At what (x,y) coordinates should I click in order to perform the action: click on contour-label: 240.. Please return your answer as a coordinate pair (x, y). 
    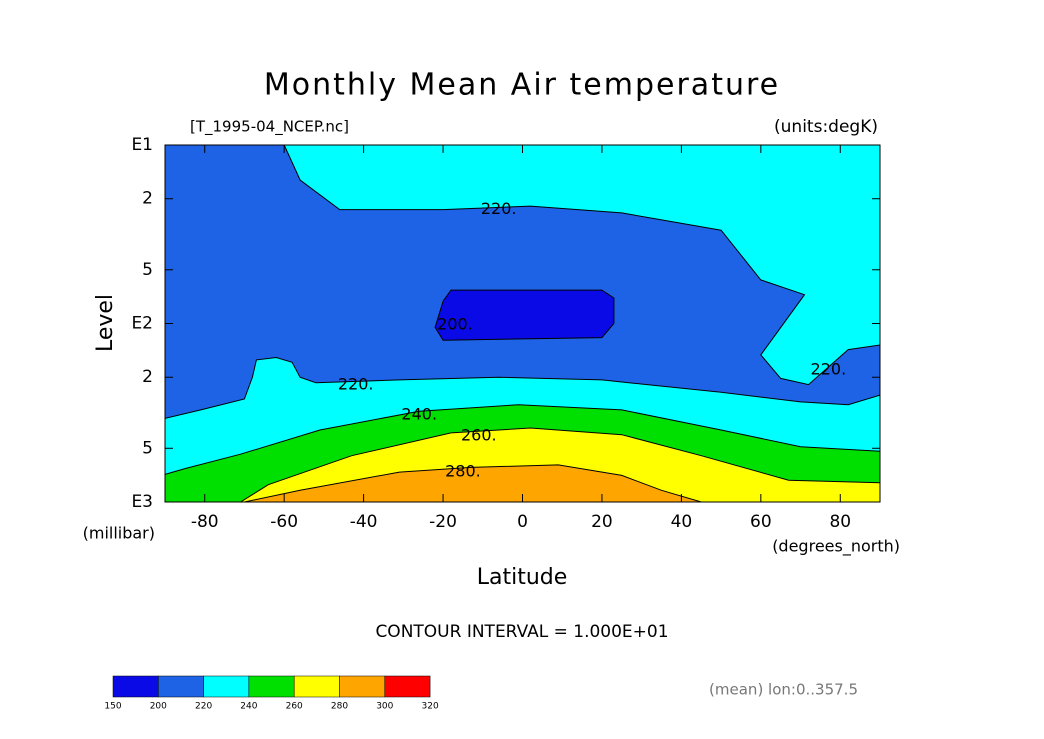
    Looking at the image, I should click on (419, 414).